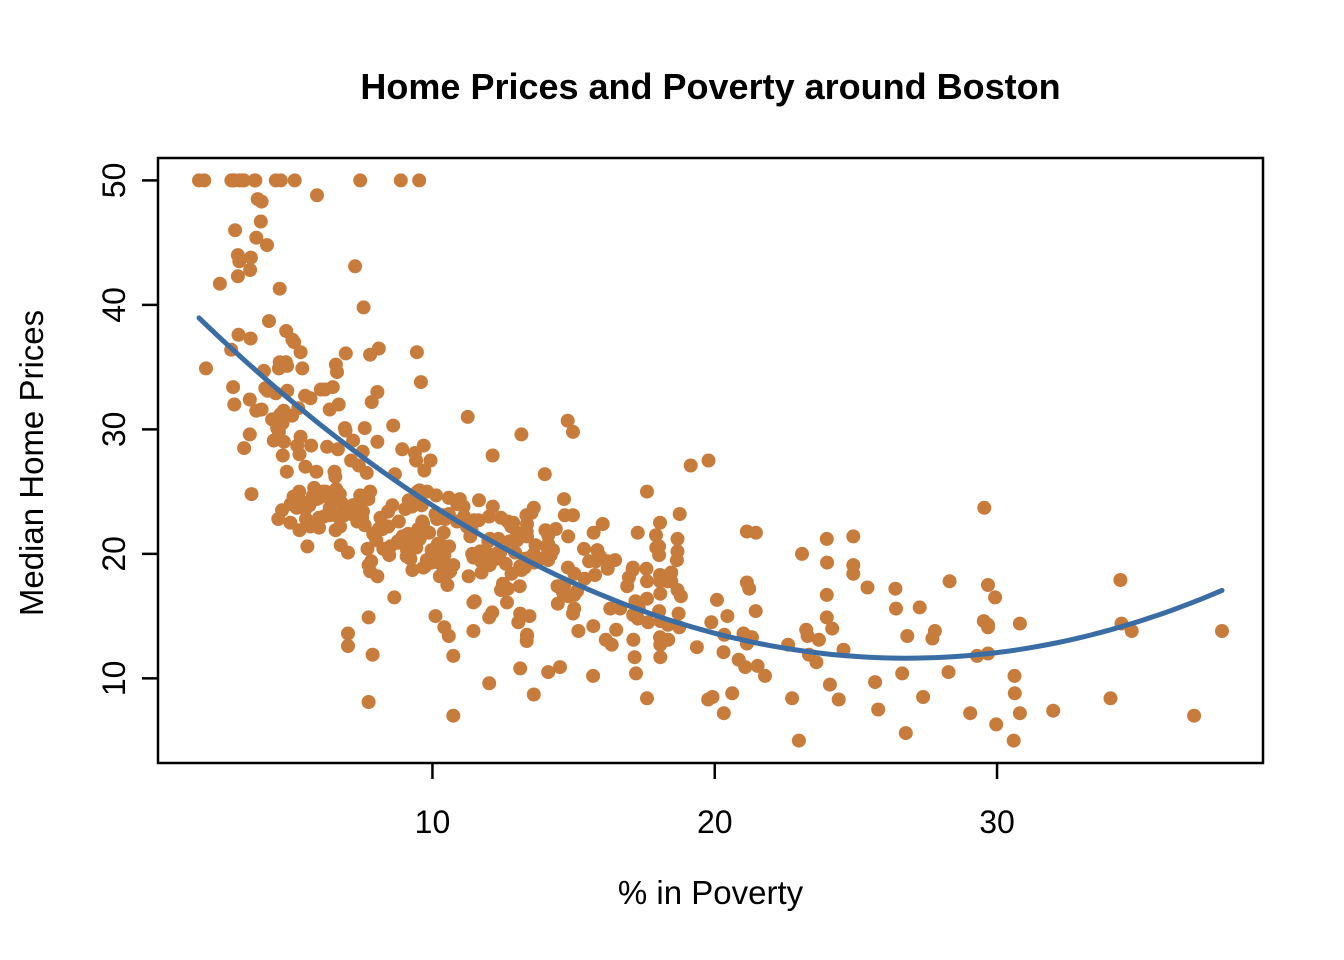  Describe the element at coordinates (114, 430) in the screenshot. I see `y-tick-label: 30` at that location.